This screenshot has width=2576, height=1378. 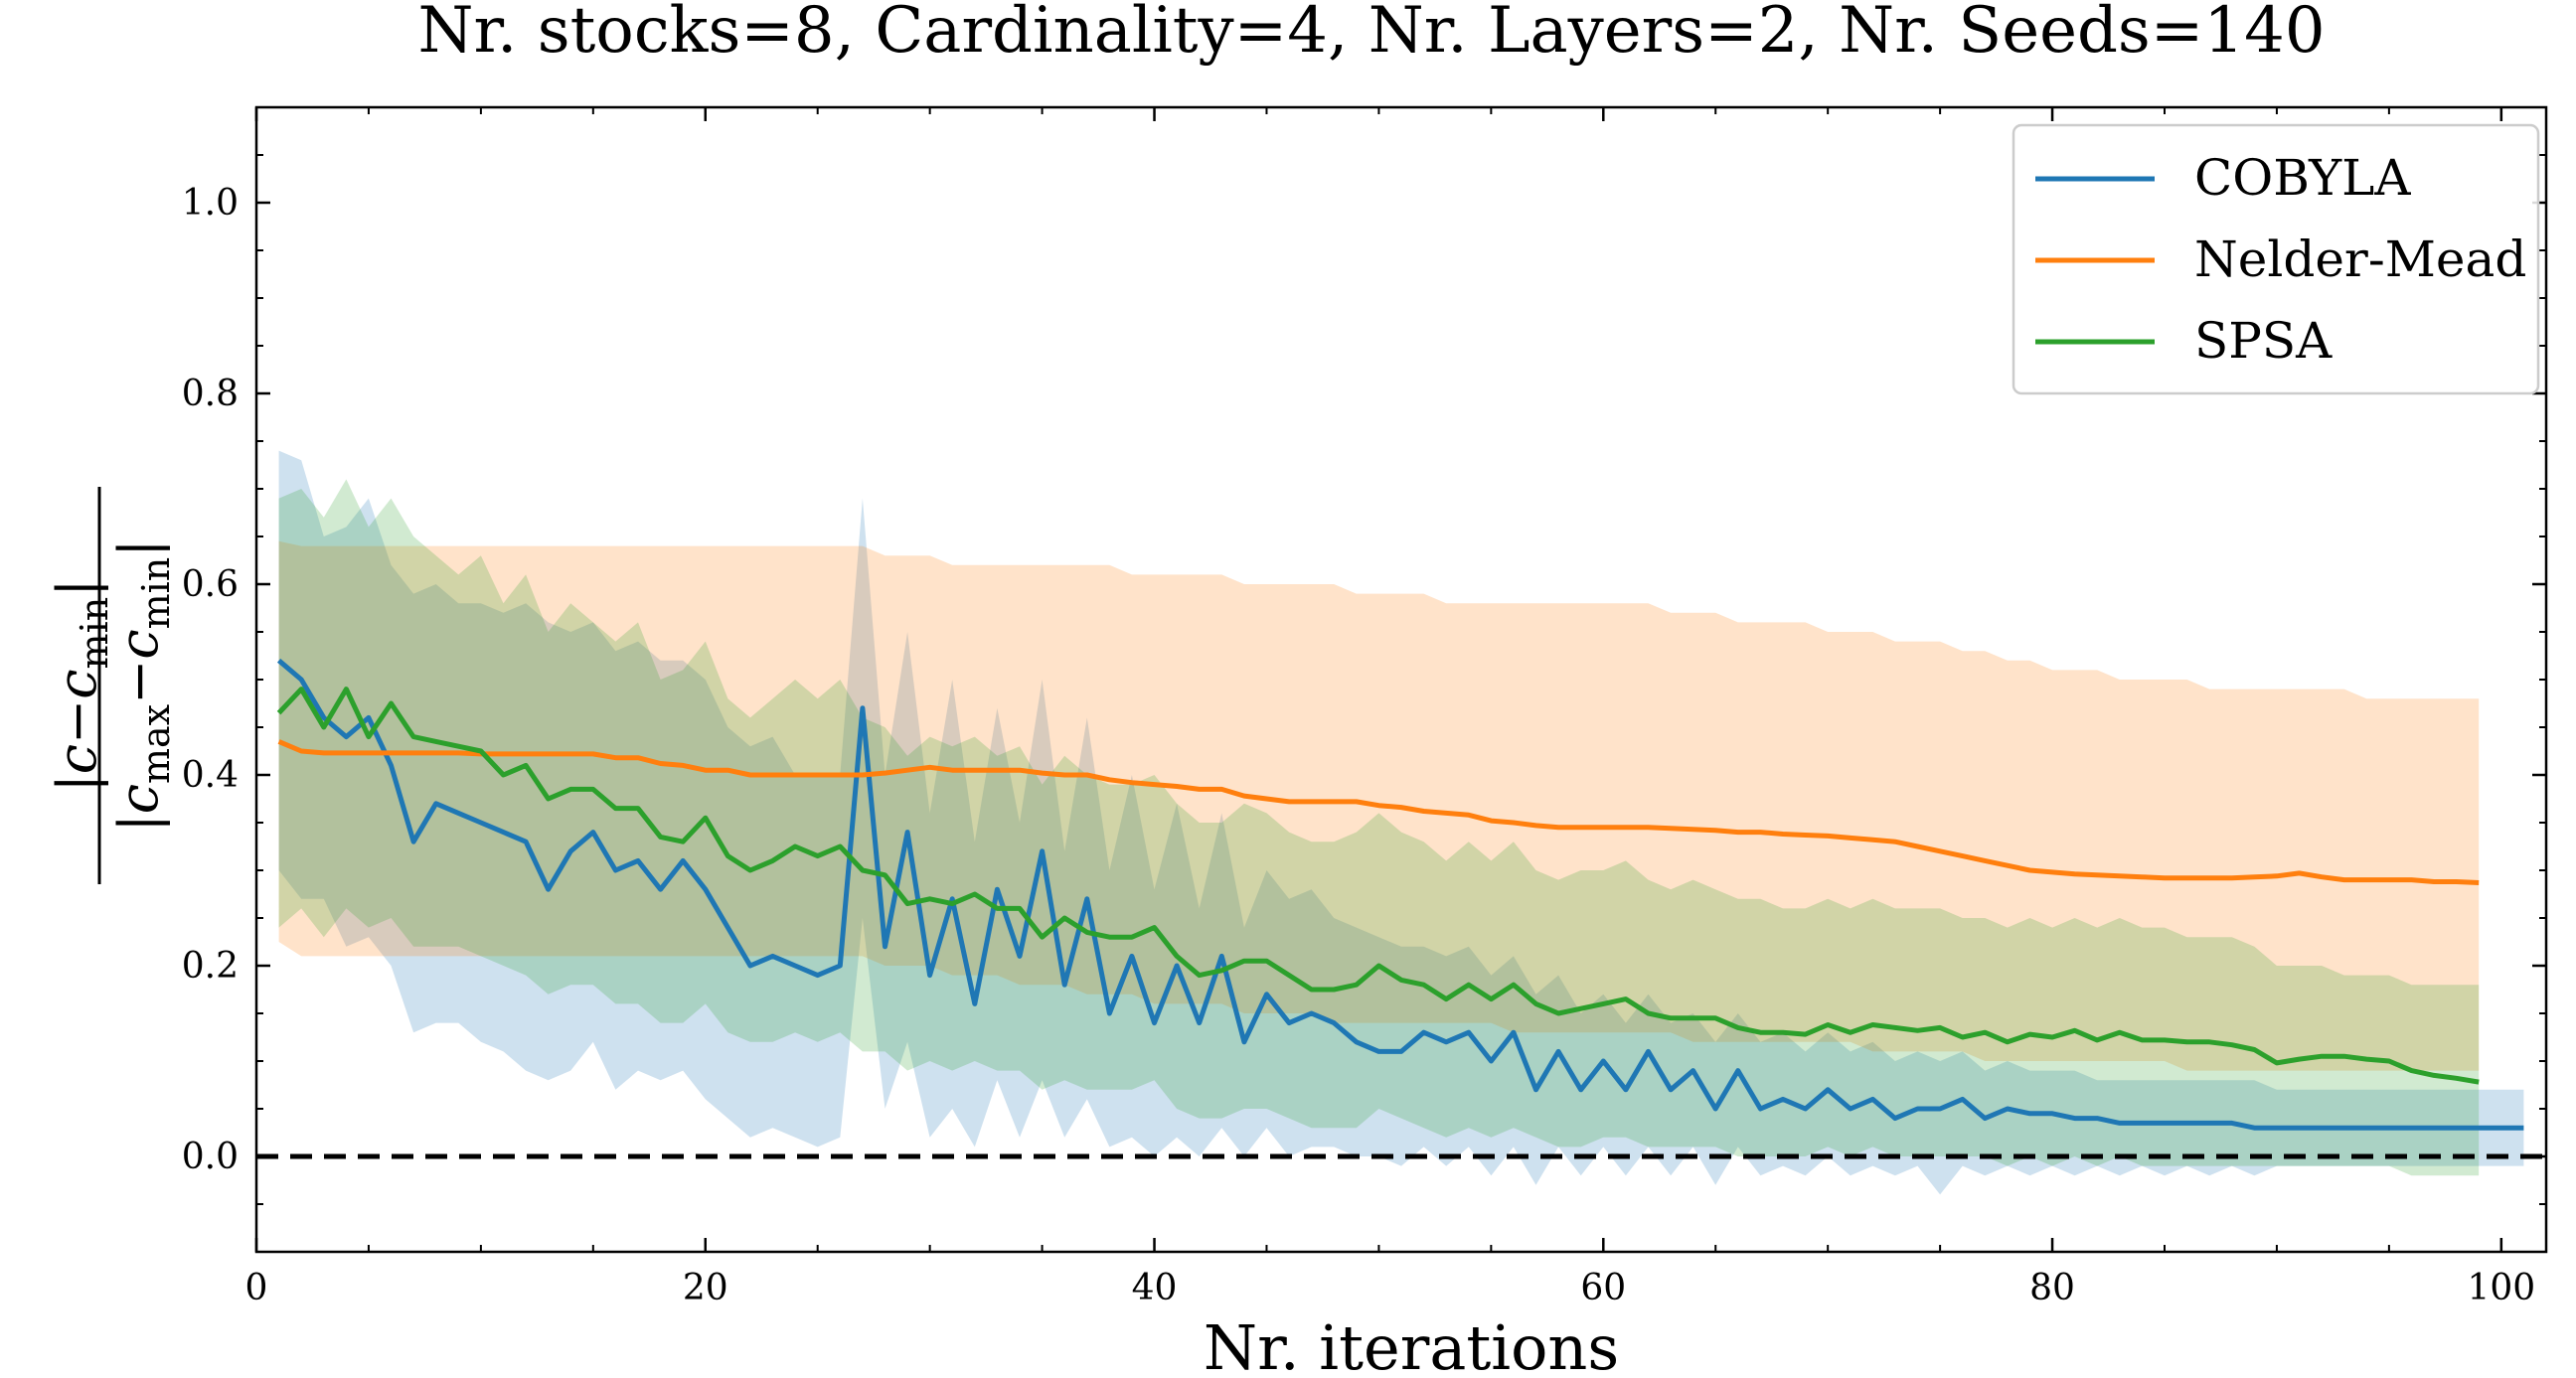 What do you see at coordinates (210, 966) in the screenshot?
I see `y-tick-label: 0.2` at bounding box center [210, 966].